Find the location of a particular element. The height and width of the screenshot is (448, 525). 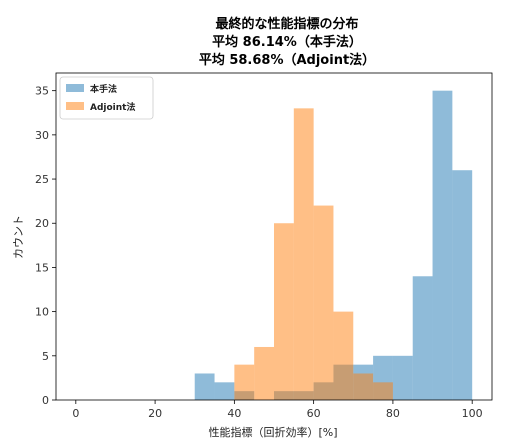

x-tick-label: 80 is located at coordinates (393, 413).